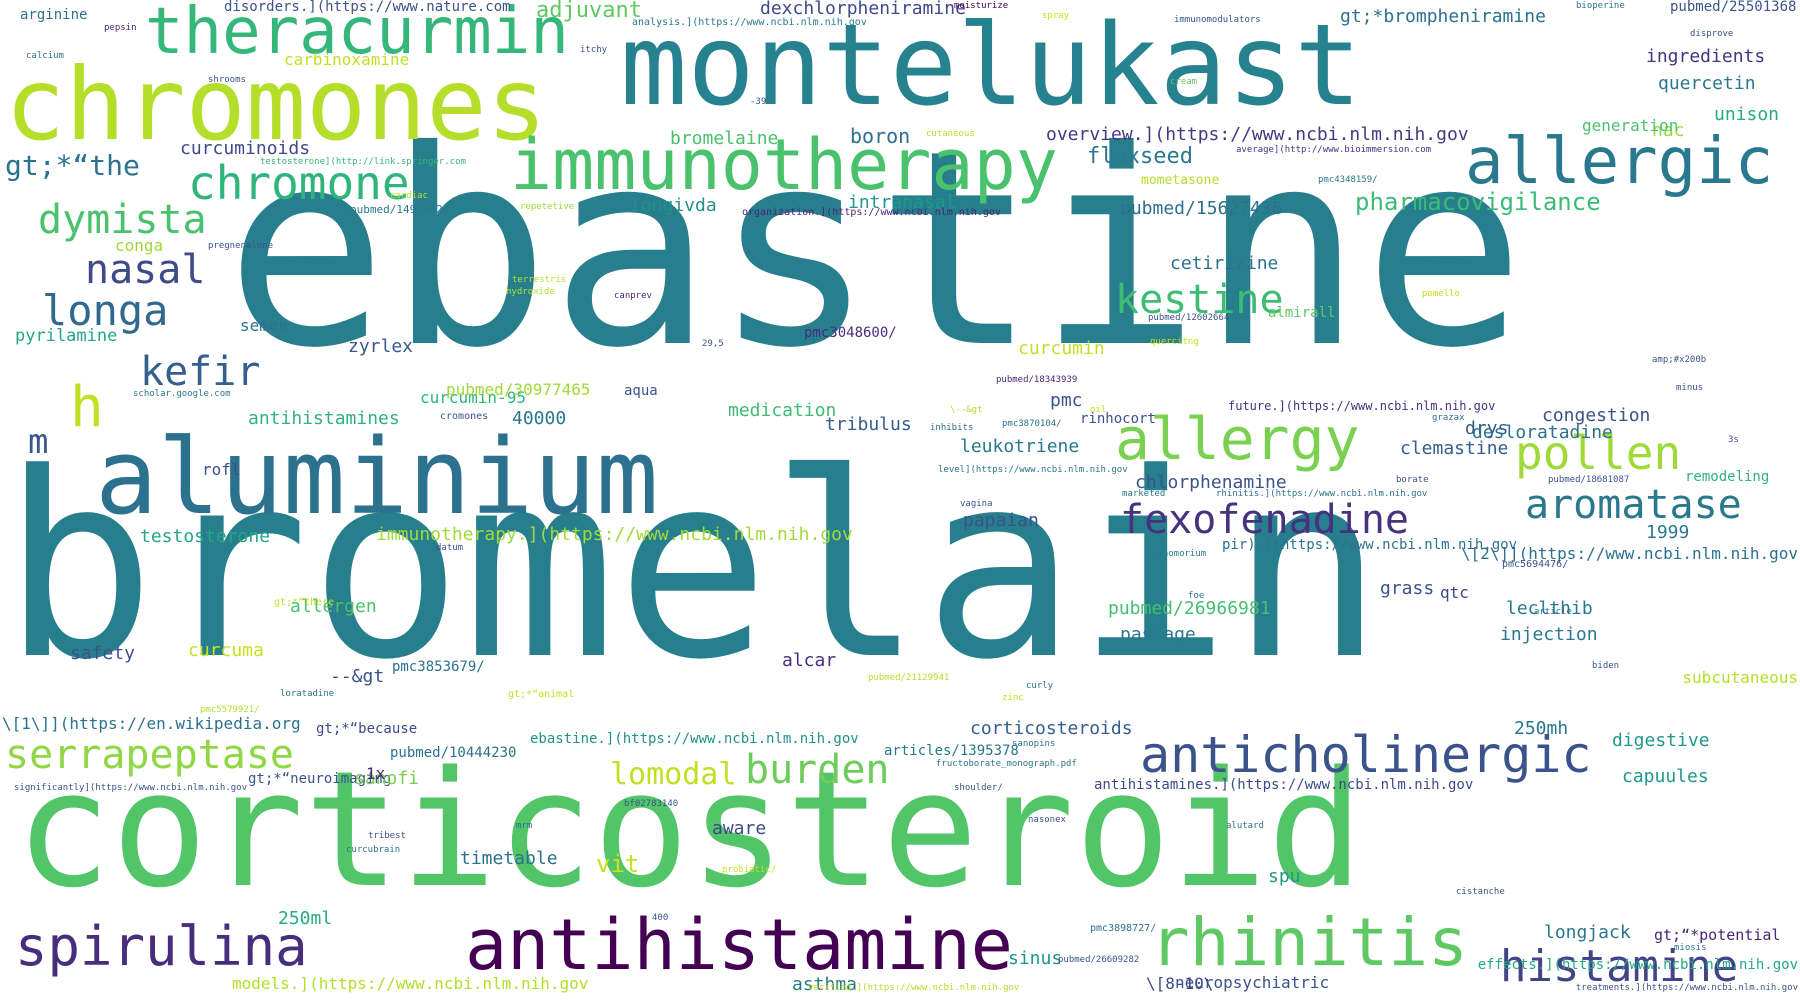 Image resolution: width=1800 pixels, height=1000 pixels. What do you see at coordinates (200, 372) in the screenshot?
I see `word: kefir` at bounding box center [200, 372].